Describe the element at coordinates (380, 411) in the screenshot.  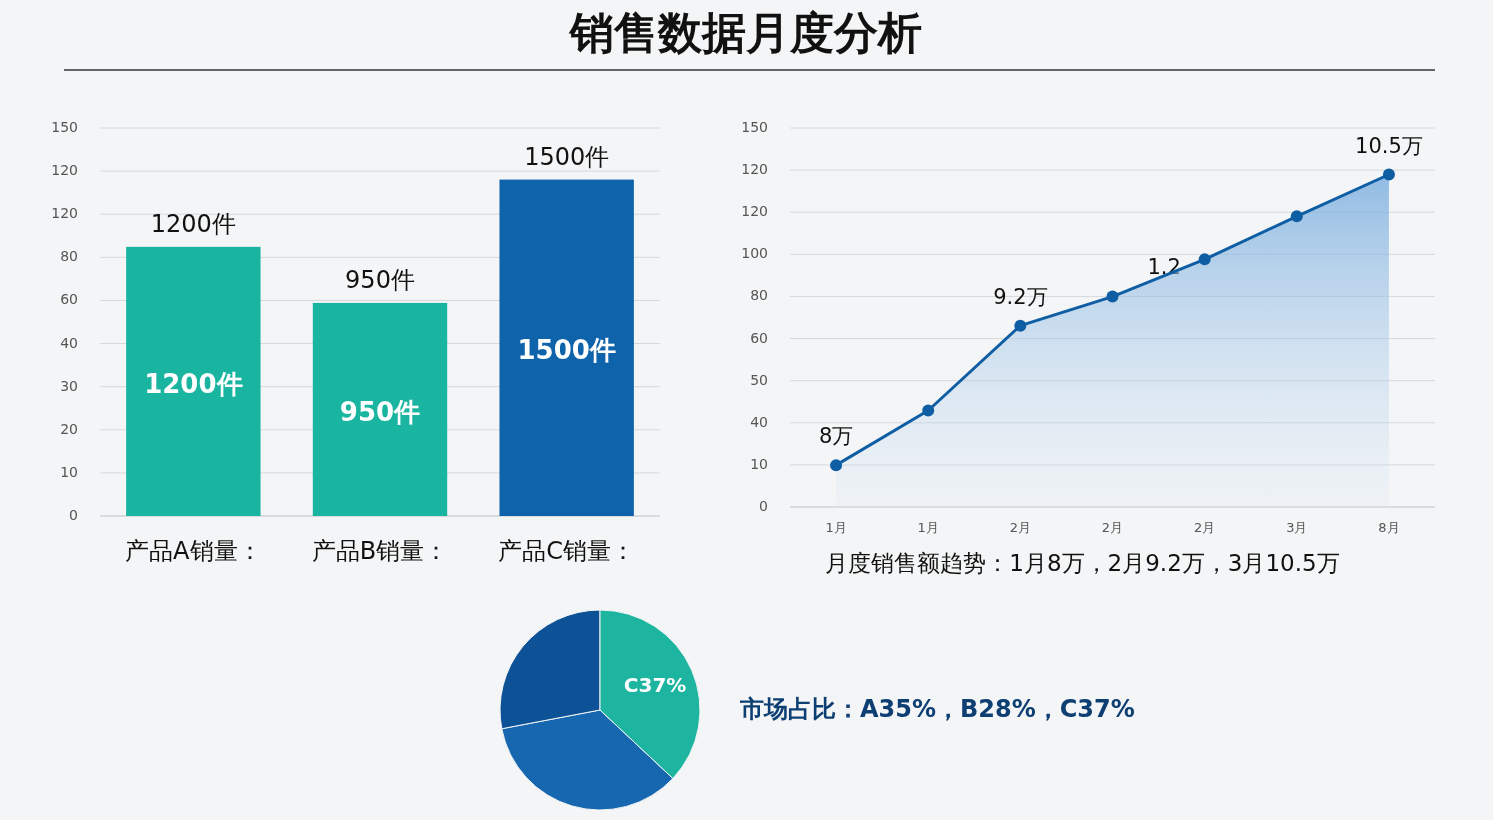
I see `text: 950件` at that location.